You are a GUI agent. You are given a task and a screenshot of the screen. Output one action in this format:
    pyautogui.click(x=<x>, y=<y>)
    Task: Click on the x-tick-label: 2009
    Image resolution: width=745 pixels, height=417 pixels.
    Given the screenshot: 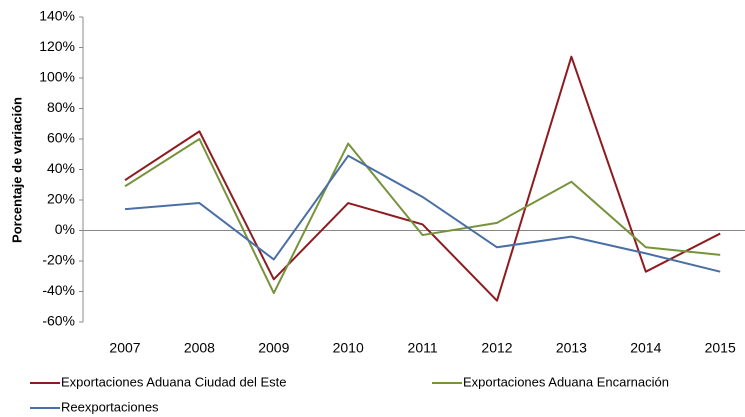 What is the action you would take?
    pyautogui.click(x=273, y=348)
    